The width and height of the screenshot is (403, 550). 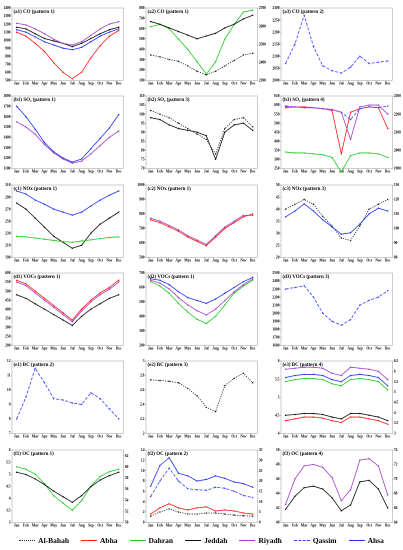 I want to click on y-tick-label: 12, so click(x=143, y=460).